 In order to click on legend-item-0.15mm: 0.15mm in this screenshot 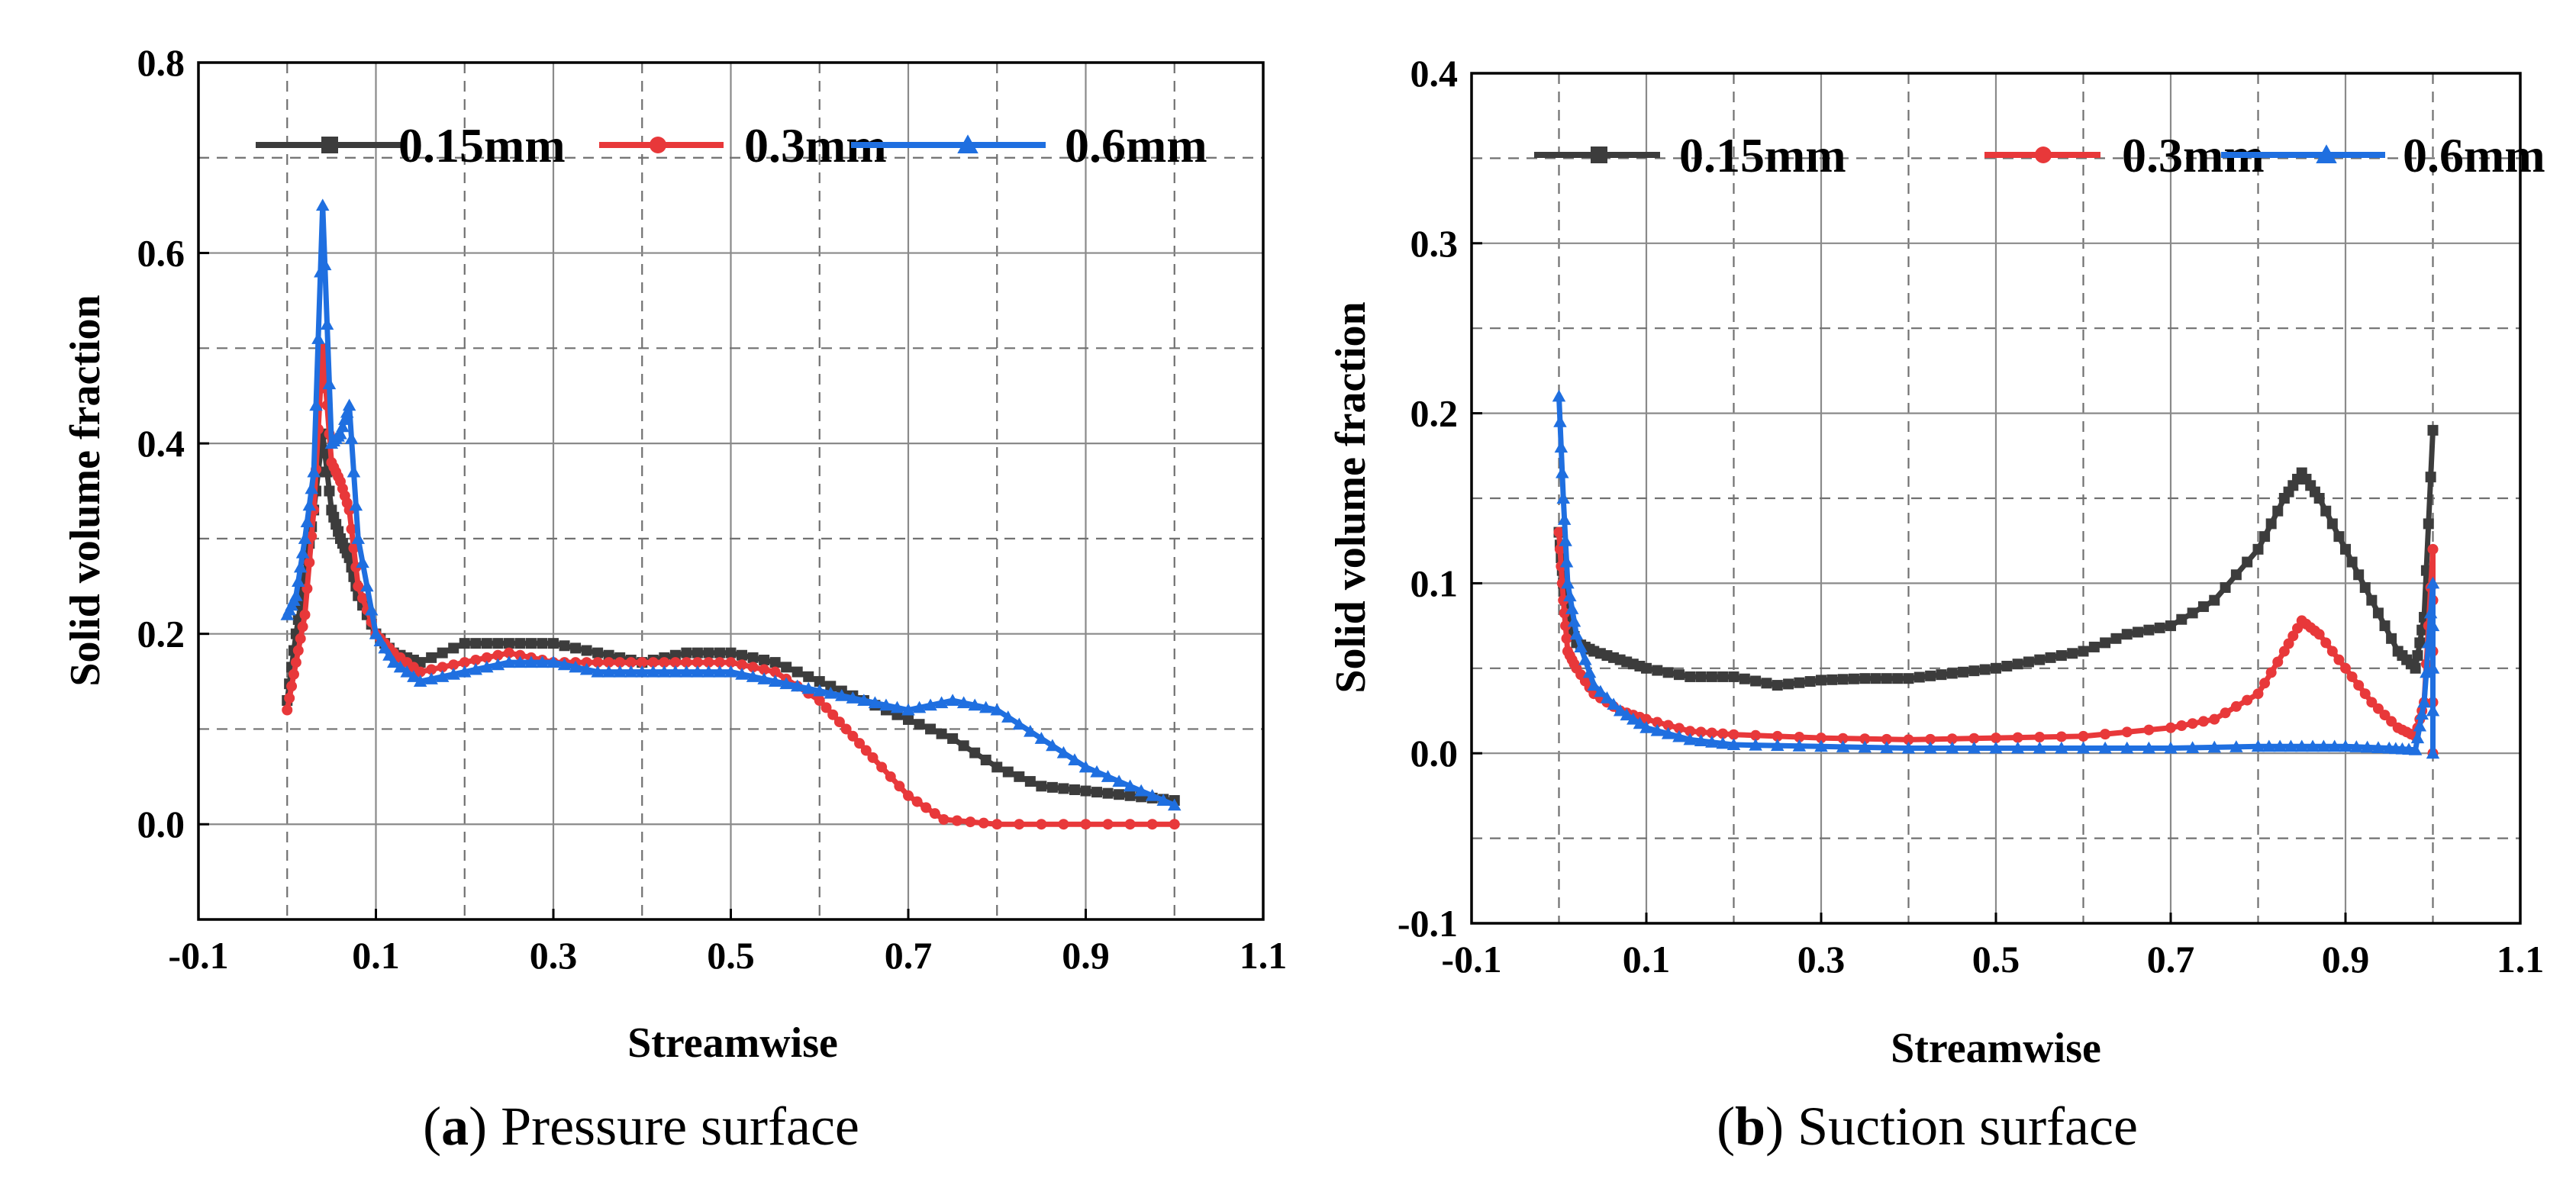, I will do `click(411, 145)`.